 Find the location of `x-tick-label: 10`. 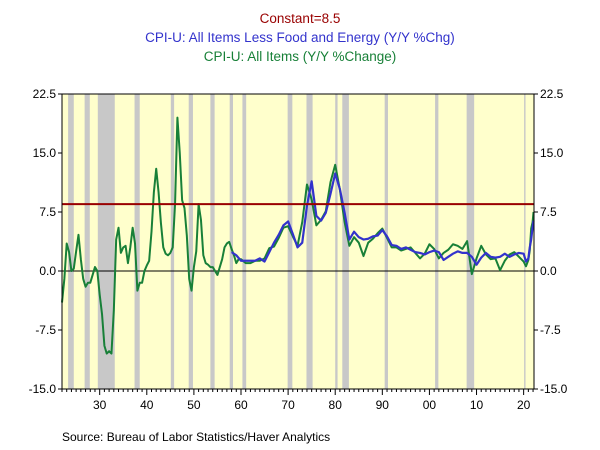

x-tick-label: 10 is located at coordinates (477, 405).